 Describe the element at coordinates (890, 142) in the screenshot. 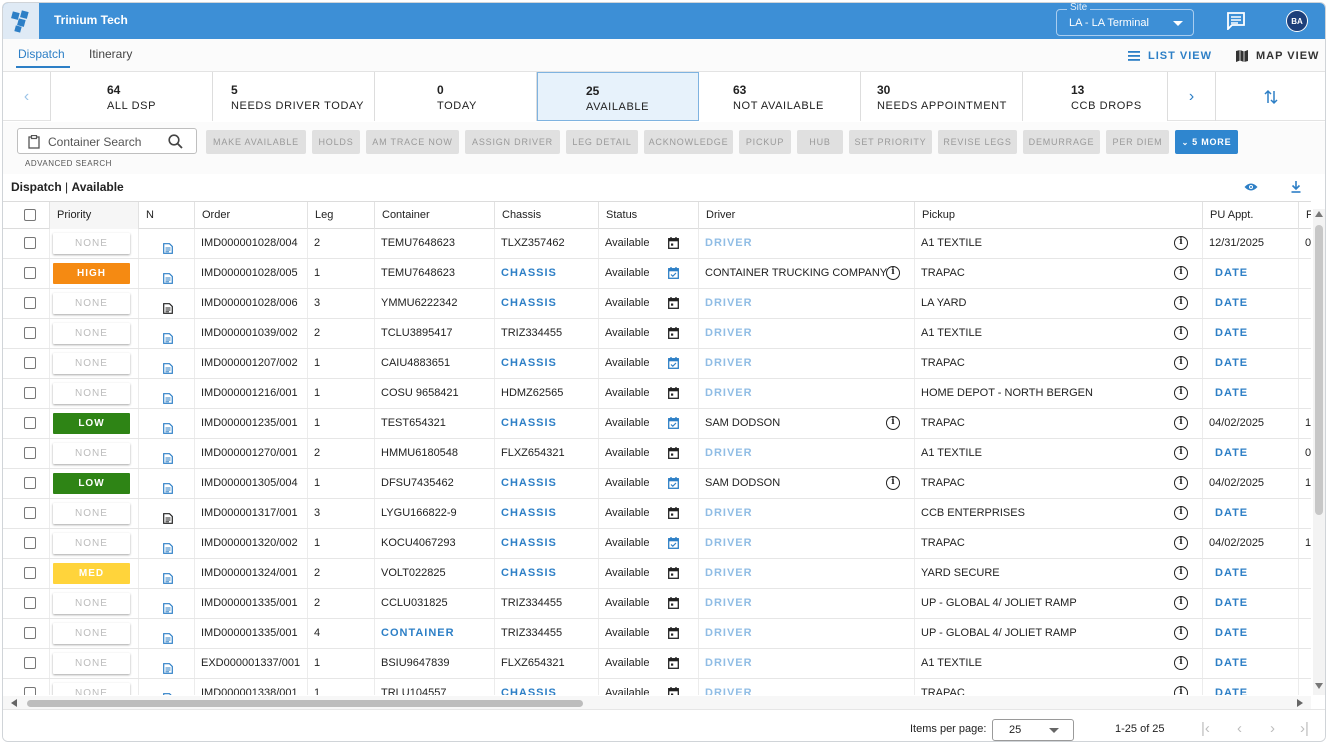

I see `set-priority-button: SET PRIORITY` at that location.